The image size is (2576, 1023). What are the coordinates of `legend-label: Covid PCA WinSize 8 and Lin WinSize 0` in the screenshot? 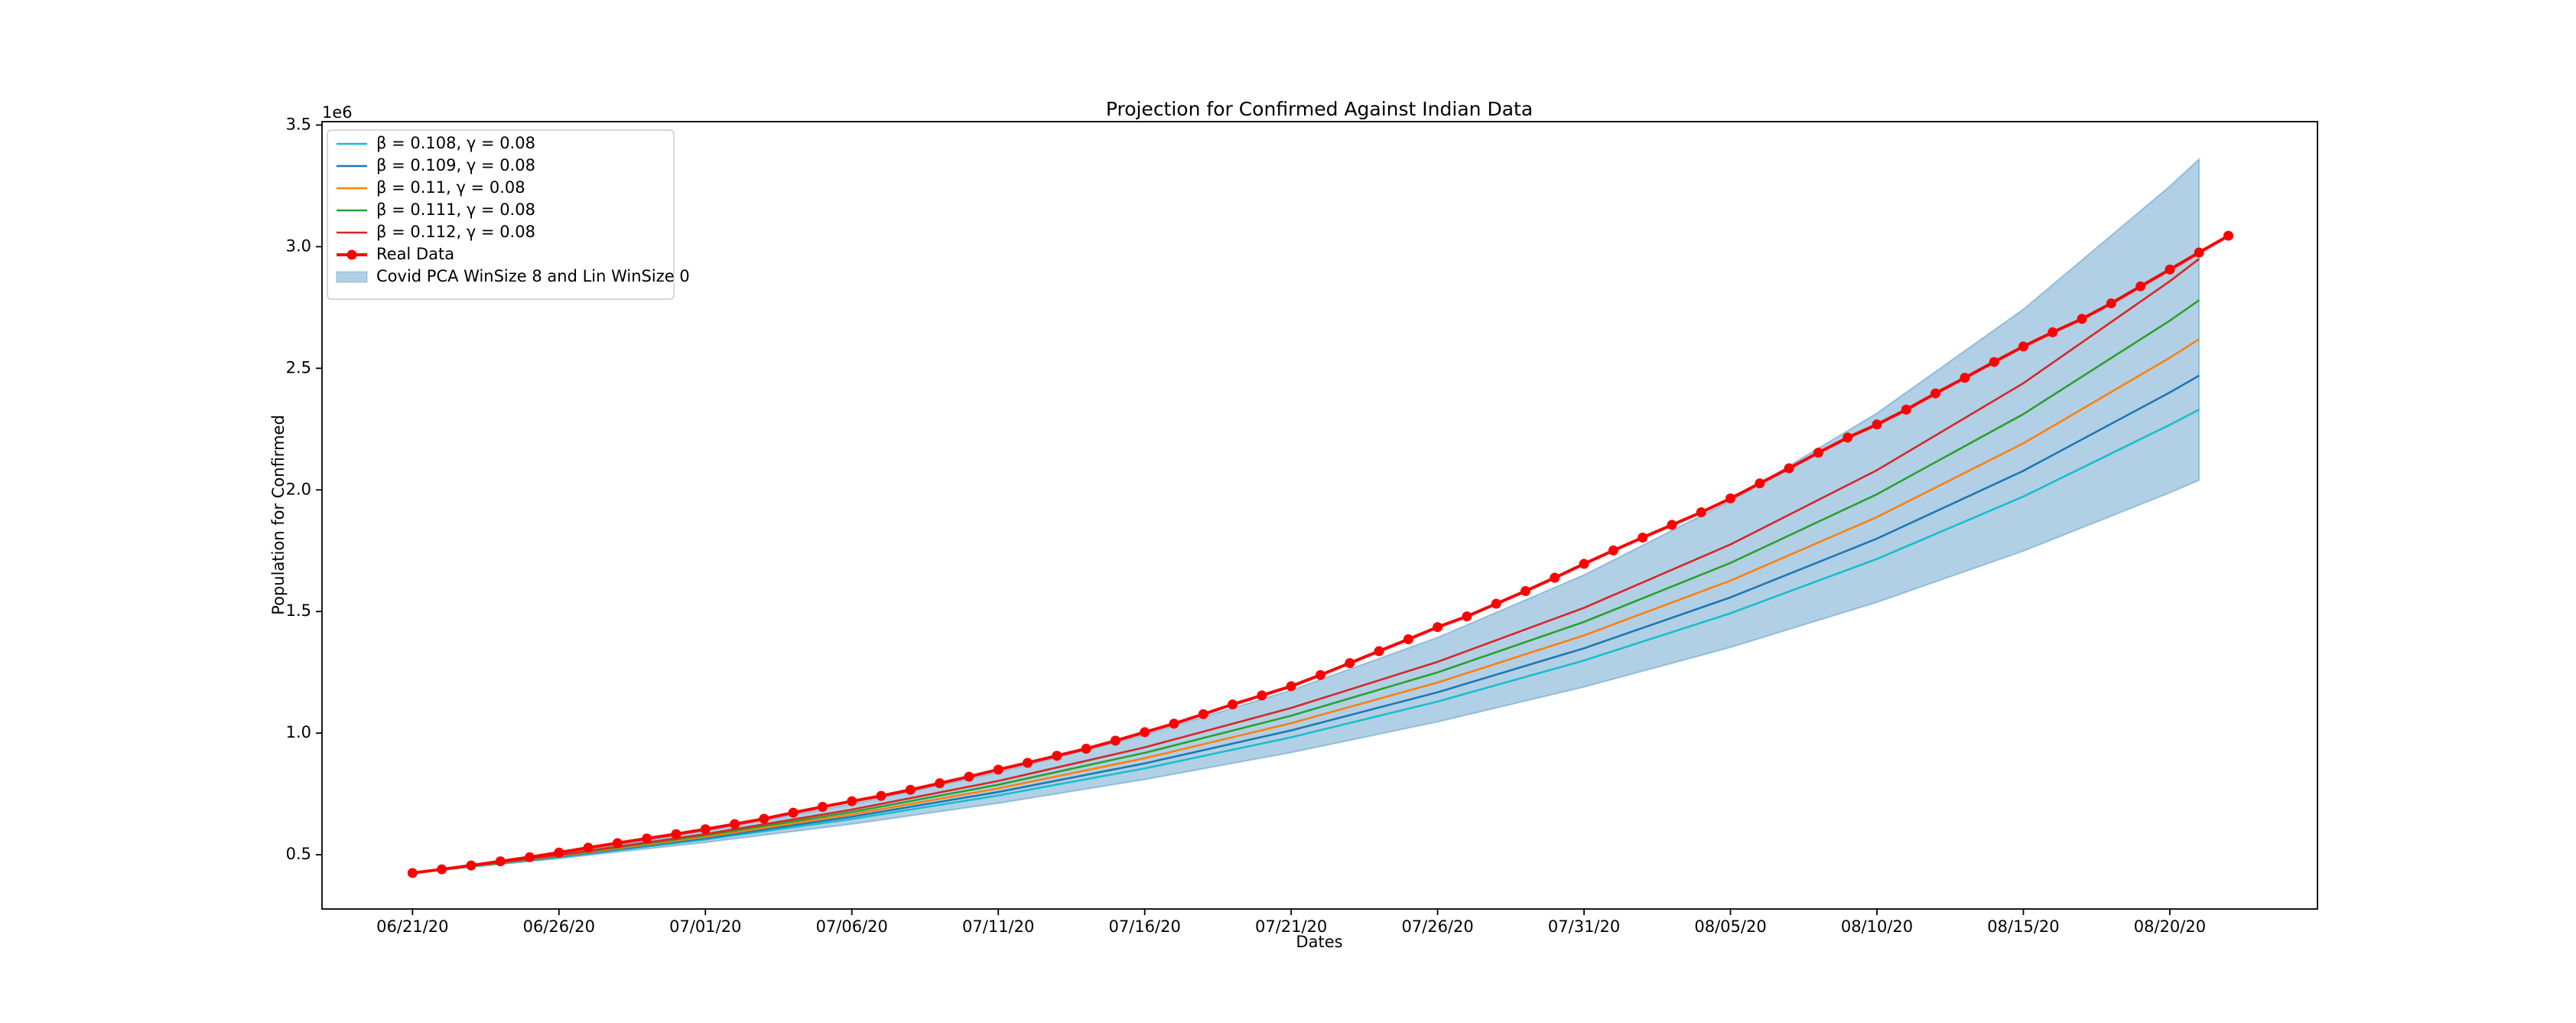 It's located at (533, 276).